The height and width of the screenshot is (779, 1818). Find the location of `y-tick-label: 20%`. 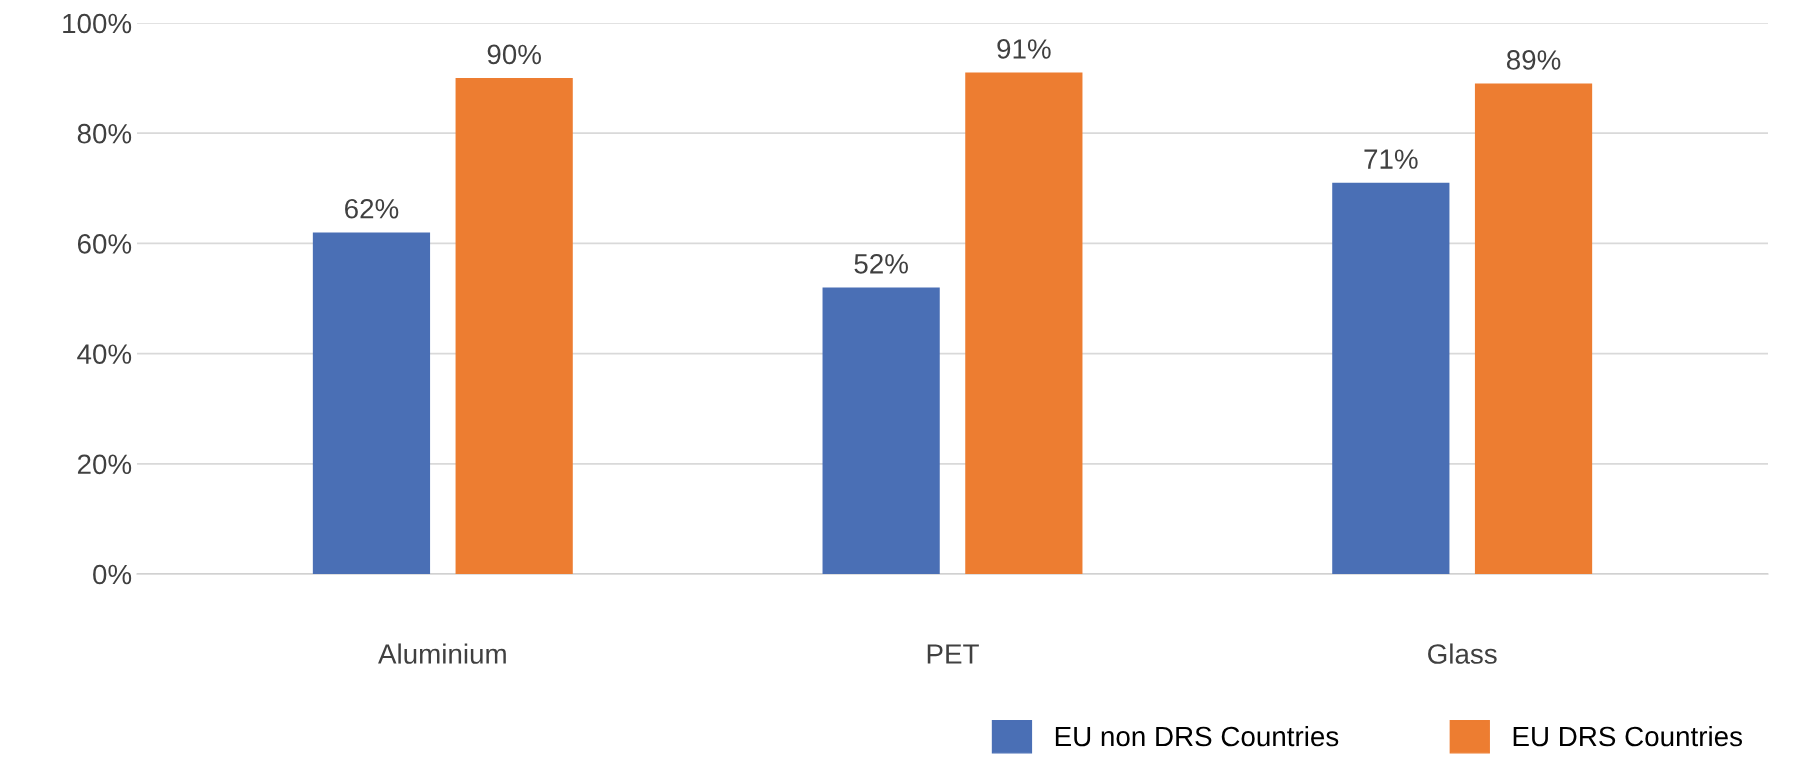

y-tick-label: 20% is located at coordinates (104, 464).